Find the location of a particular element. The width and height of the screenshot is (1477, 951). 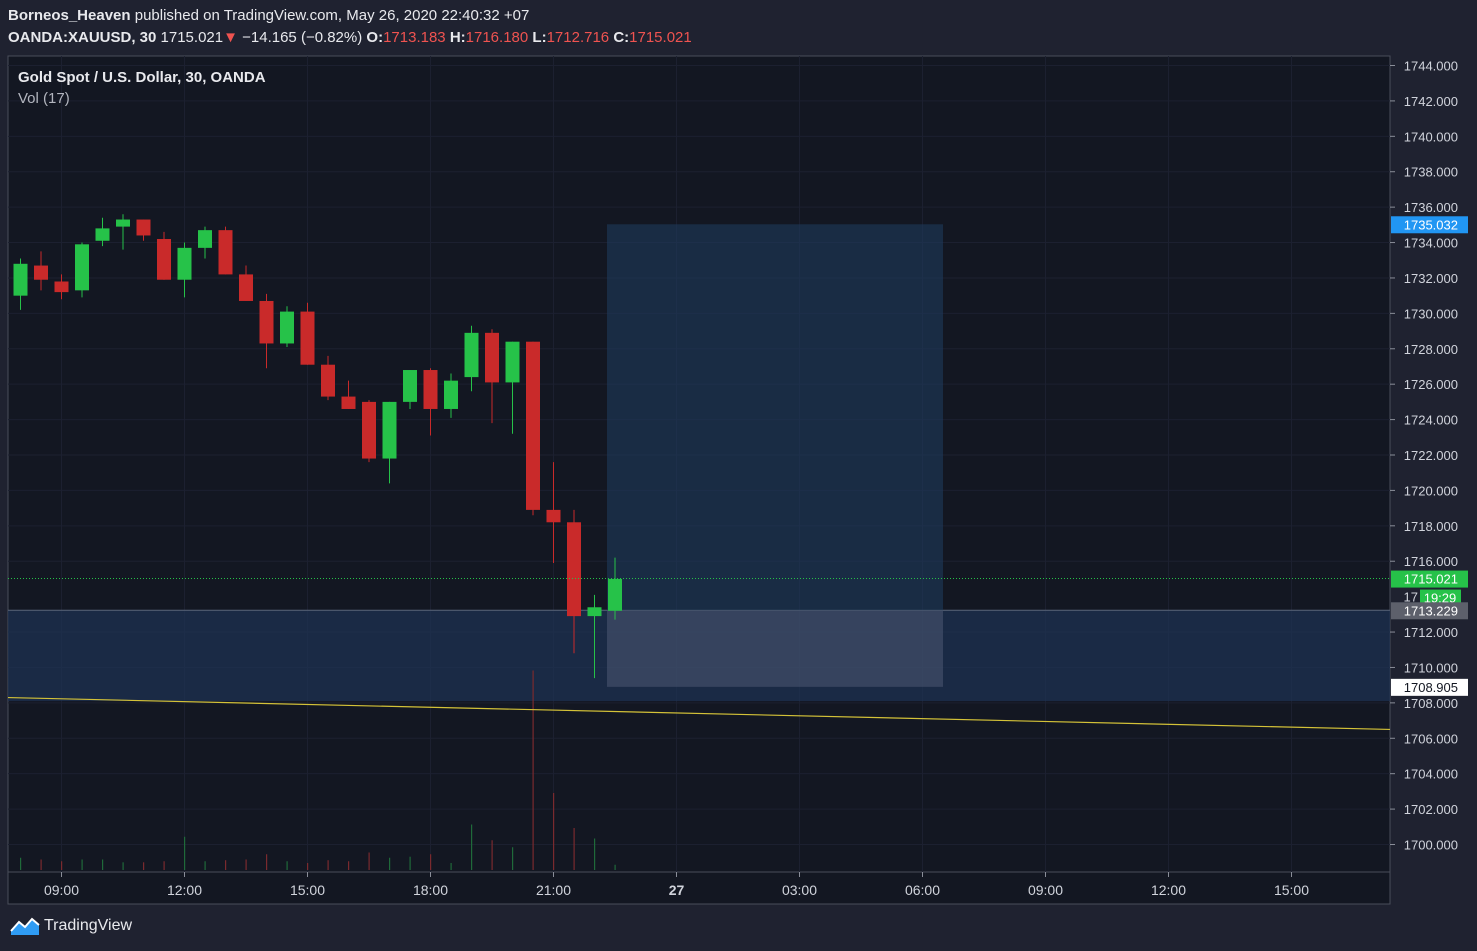

high-value: 1716.180 is located at coordinates (497, 37).